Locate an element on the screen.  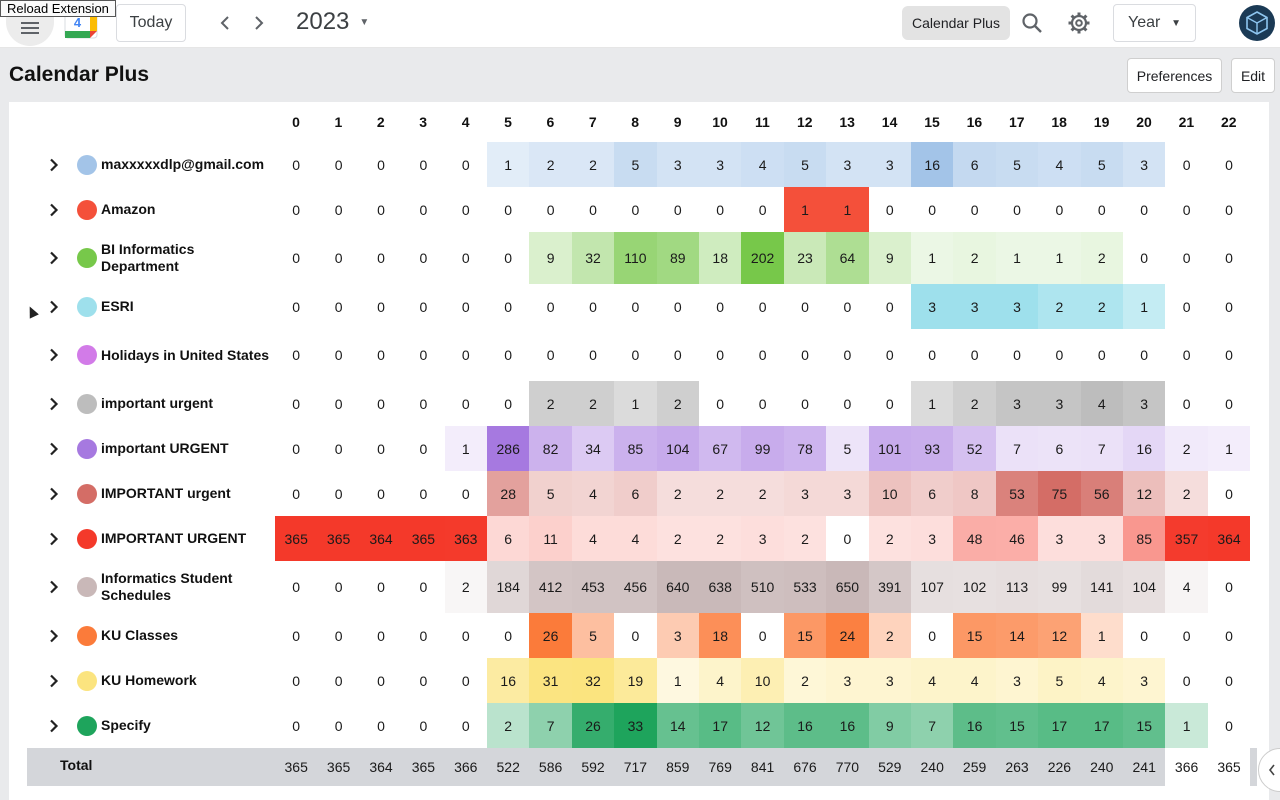
gear-icon is located at coordinates (1079, 23).